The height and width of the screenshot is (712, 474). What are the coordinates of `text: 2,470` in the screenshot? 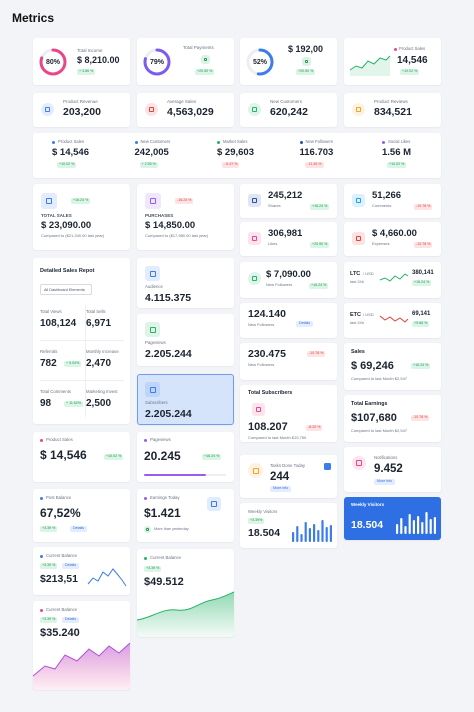 It's located at (99, 363).